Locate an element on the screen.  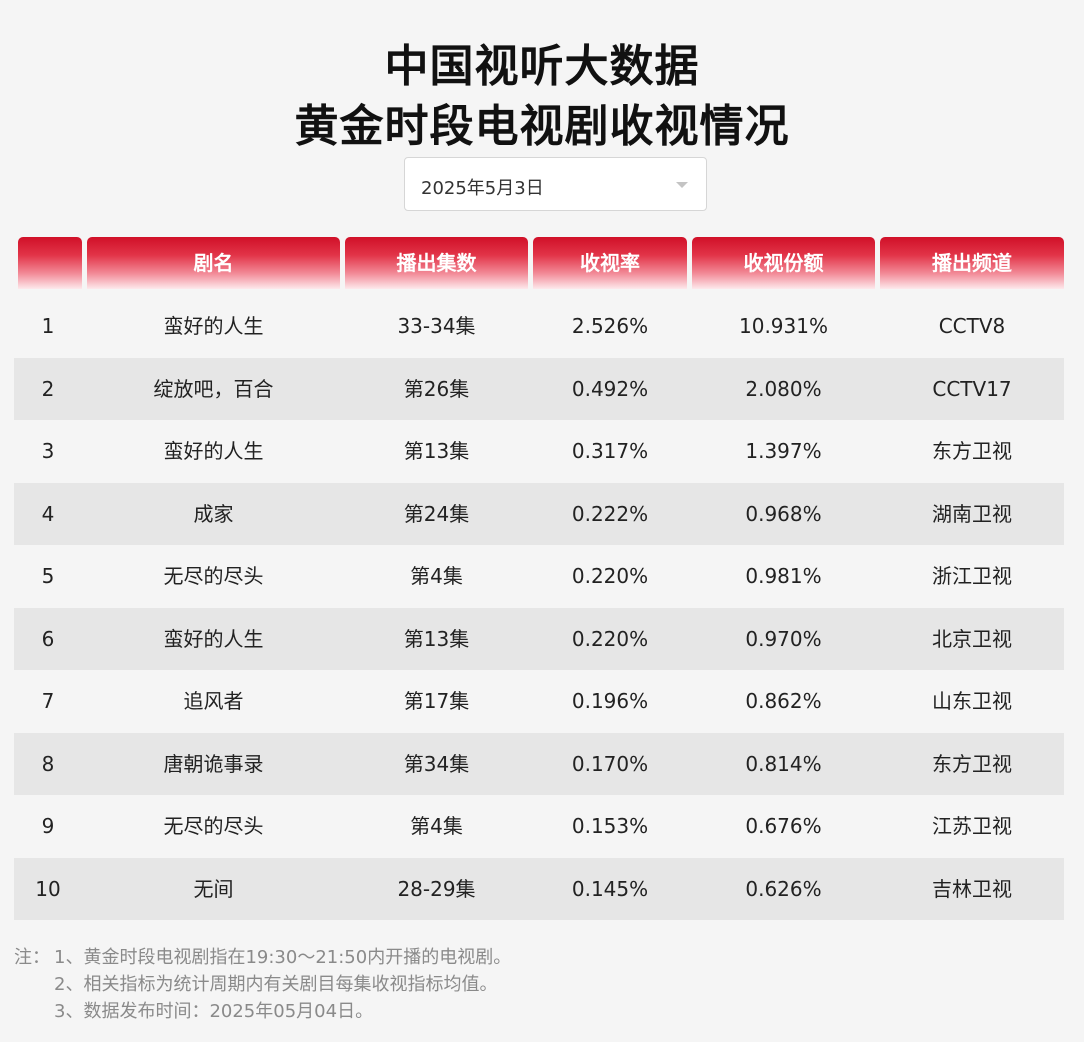
rank-cell: 3 is located at coordinates (48, 451).